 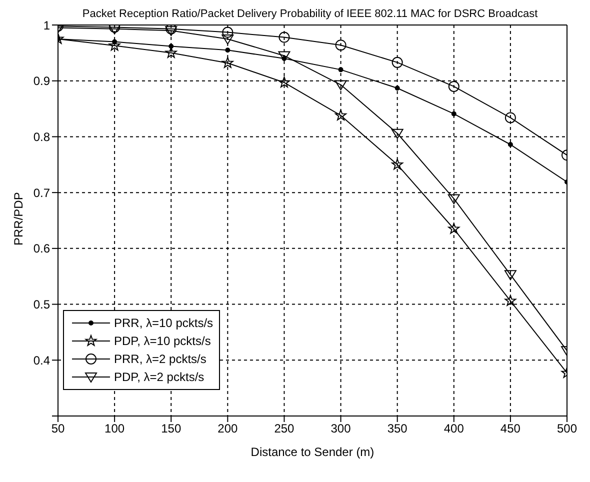 I want to click on legend-label: PRR, λ=10 pckts/s, so click(x=164, y=323).